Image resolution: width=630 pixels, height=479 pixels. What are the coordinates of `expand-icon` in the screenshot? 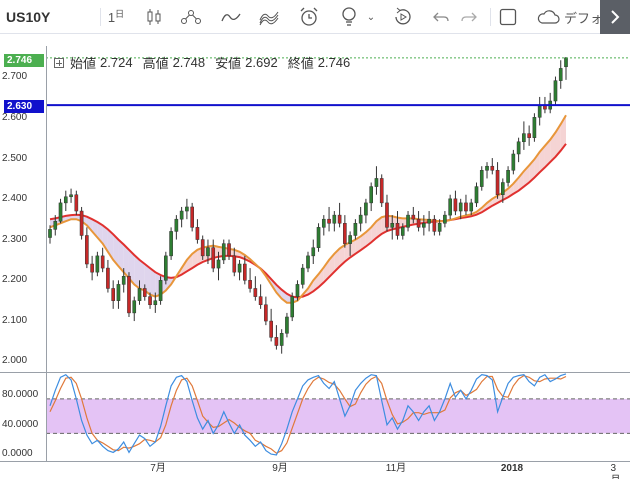 It's located at (615, 17).